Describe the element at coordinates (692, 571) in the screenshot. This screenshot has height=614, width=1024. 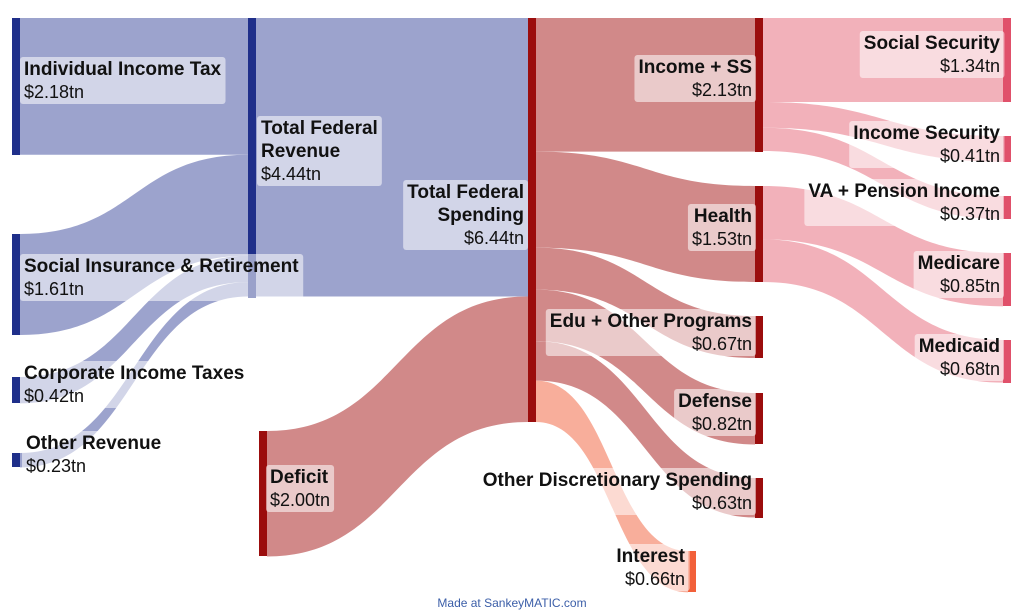
I see `node-bar-interest` at that location.